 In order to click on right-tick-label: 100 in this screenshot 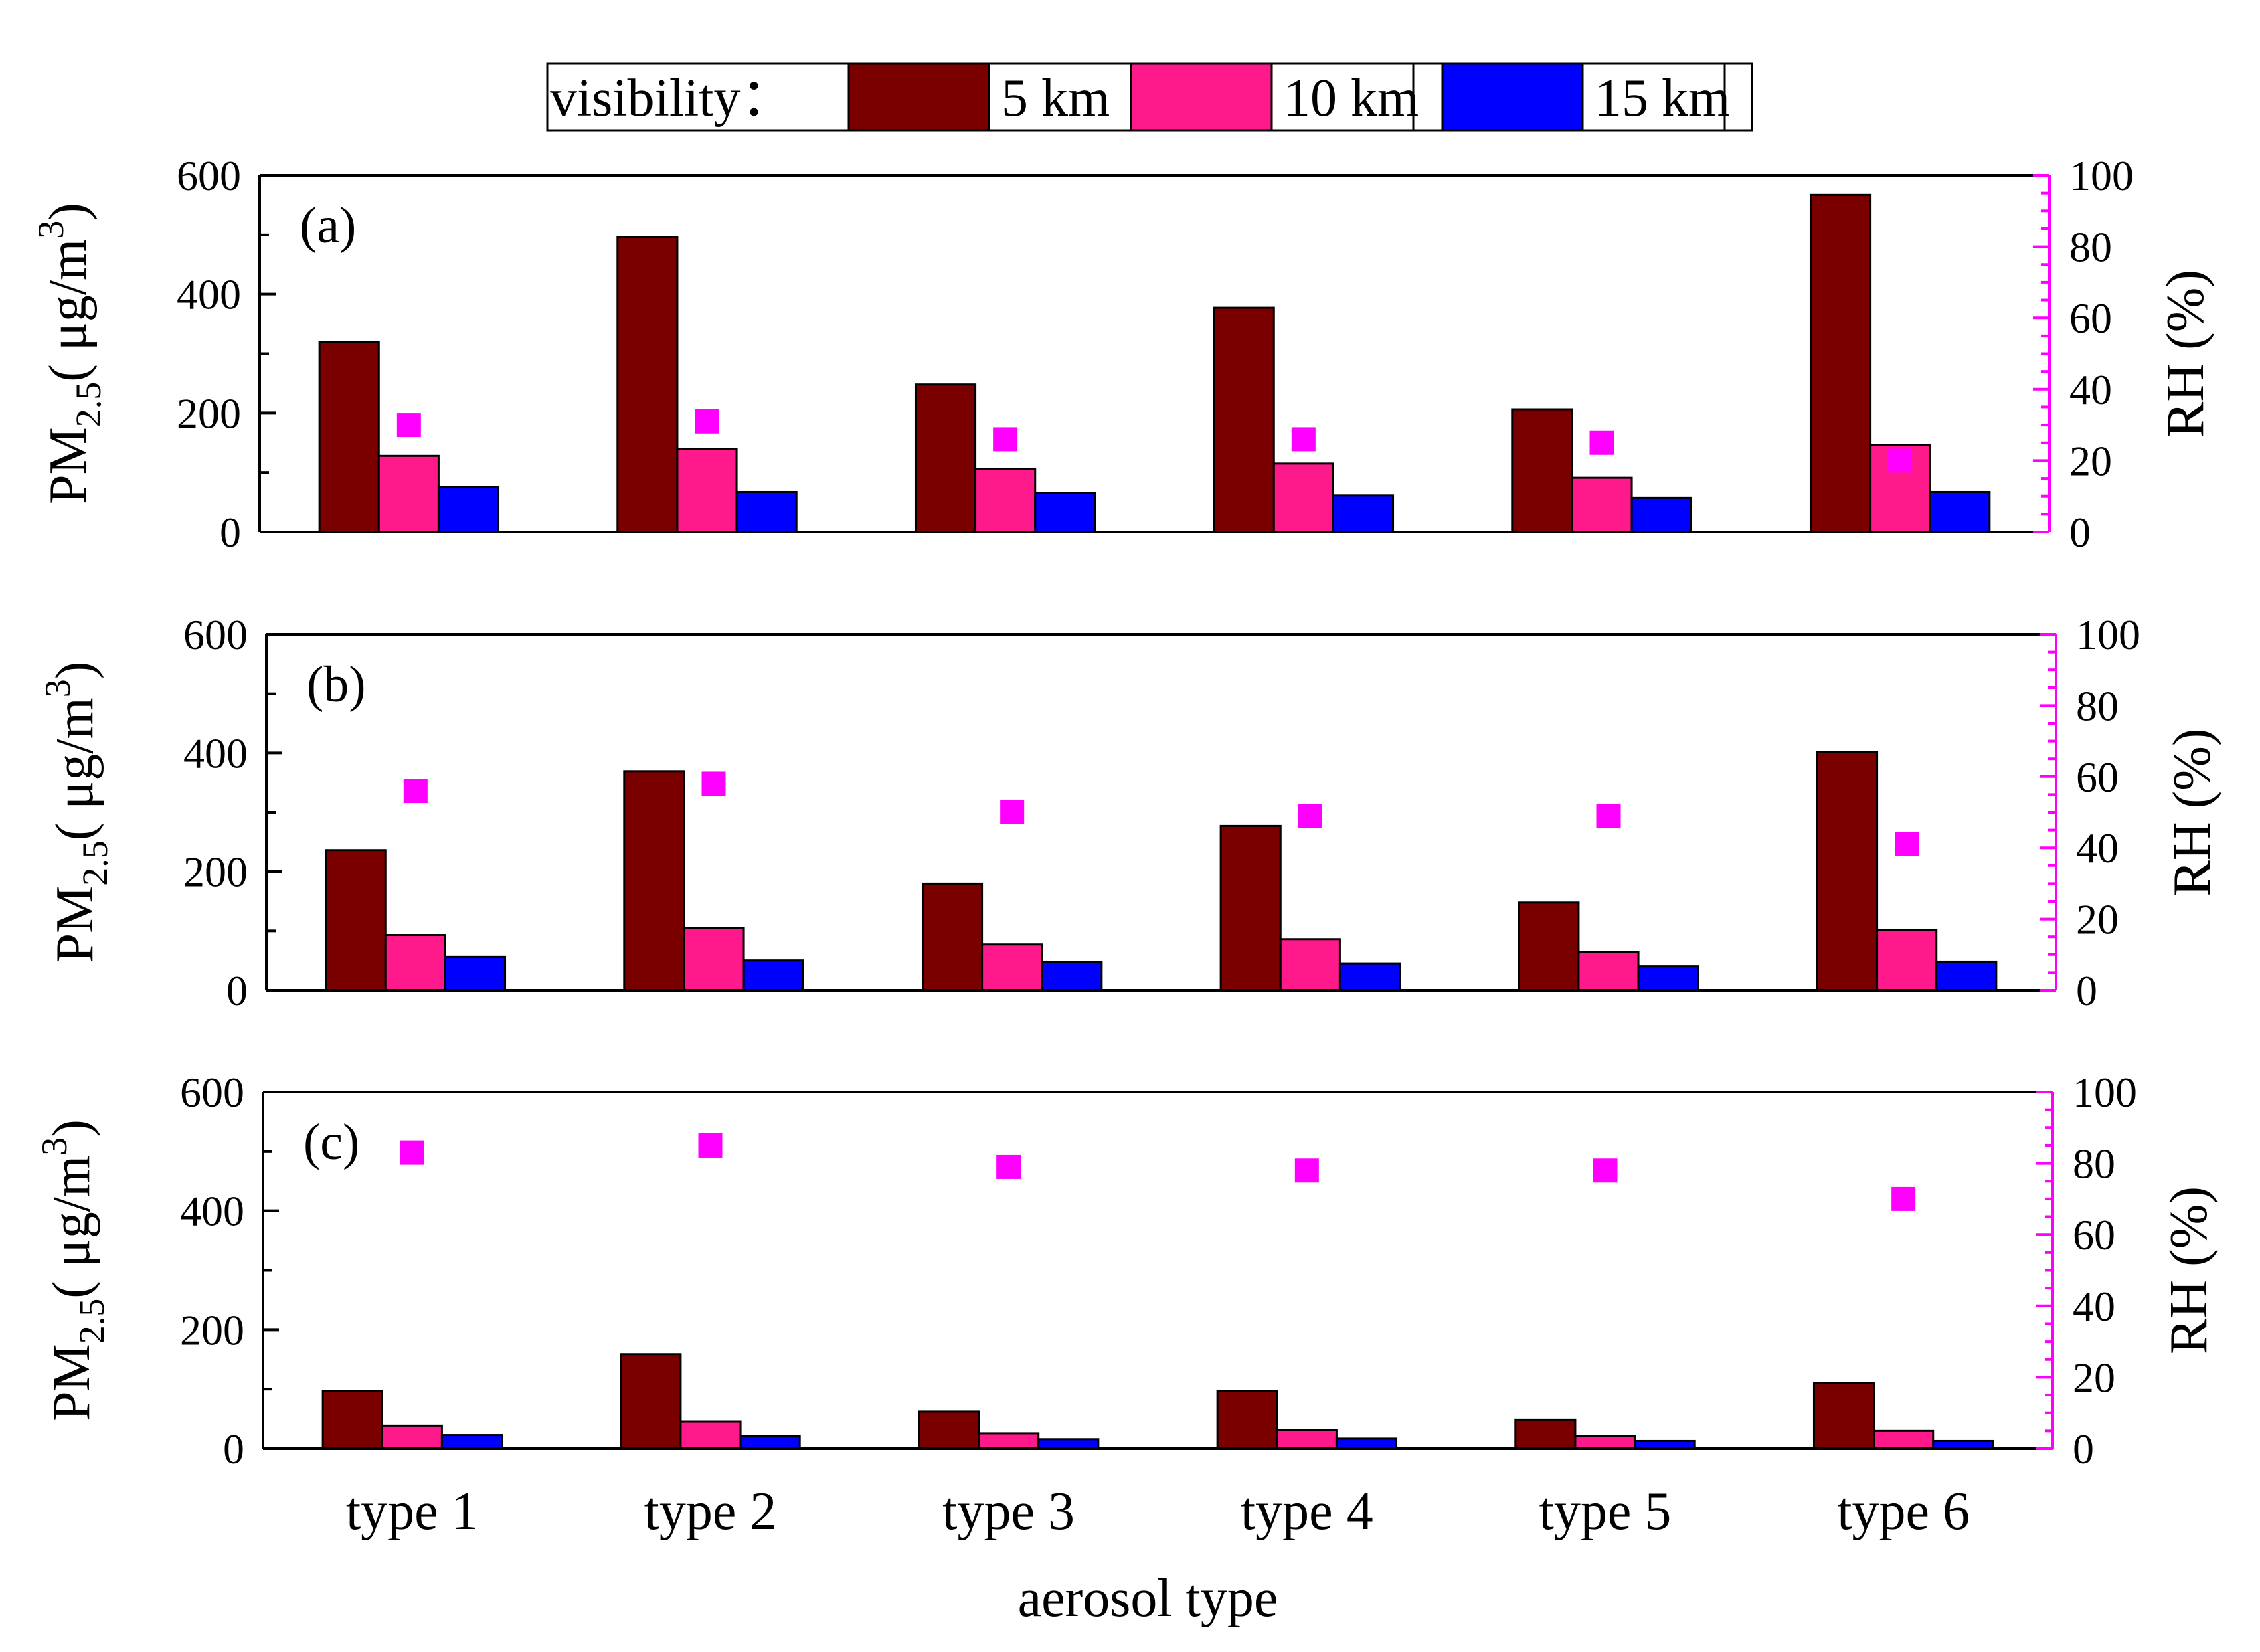, I will do `click(2101, 176)`.